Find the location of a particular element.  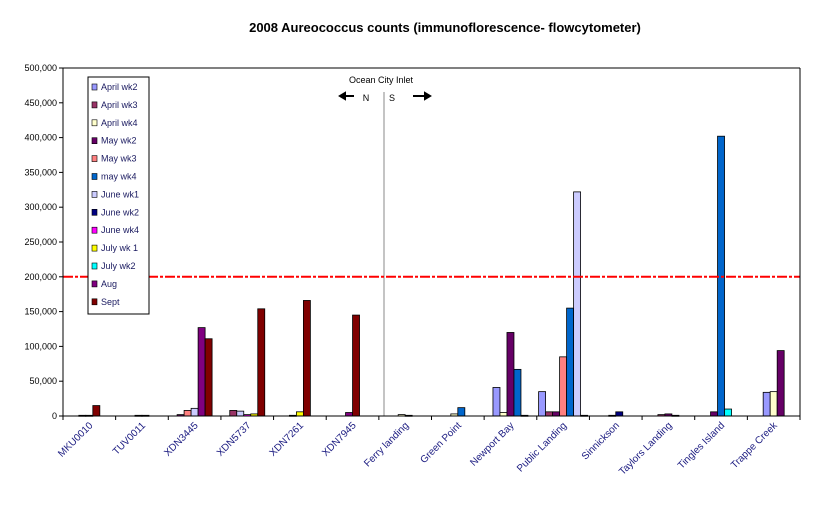

y-tick-label: 500,000 is located at coordinates (40, 68).